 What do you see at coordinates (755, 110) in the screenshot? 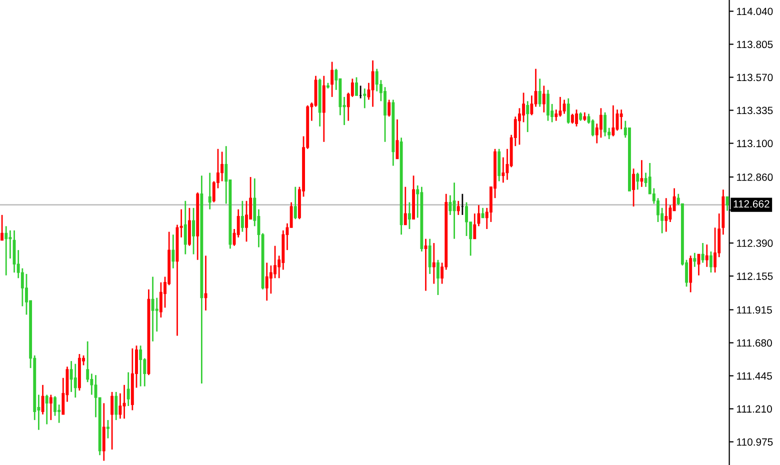
I see `y-tick-label: 113.335` at bounding box center [755, 110].